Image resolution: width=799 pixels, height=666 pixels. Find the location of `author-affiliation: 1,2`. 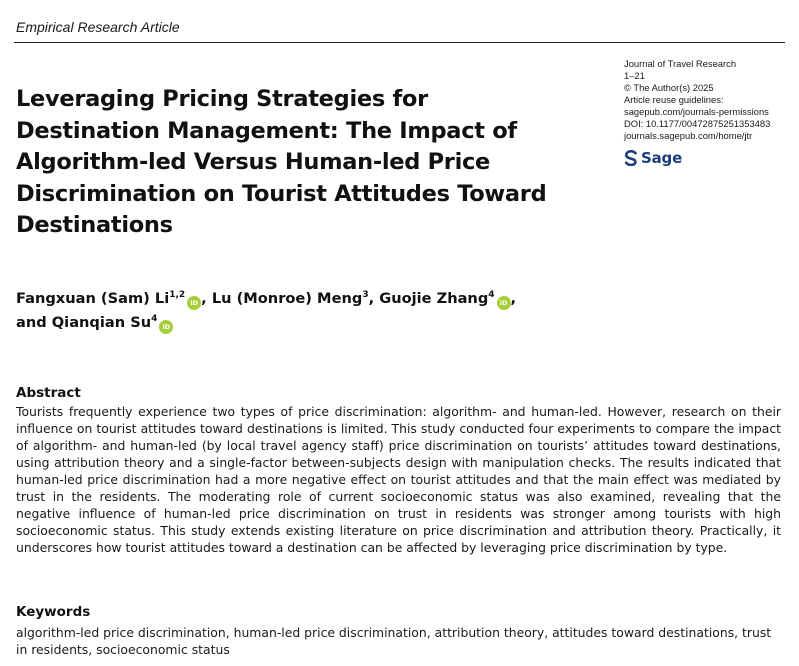

author-affiliation: 1,2 is located at coordinates (177, 295).